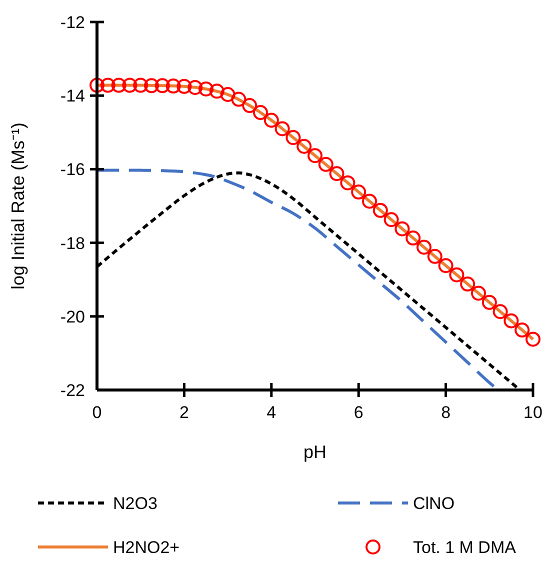 The height and width of the screenshot is (580, 557). I want to click on legend-label: ClNO, so click(434, 503).